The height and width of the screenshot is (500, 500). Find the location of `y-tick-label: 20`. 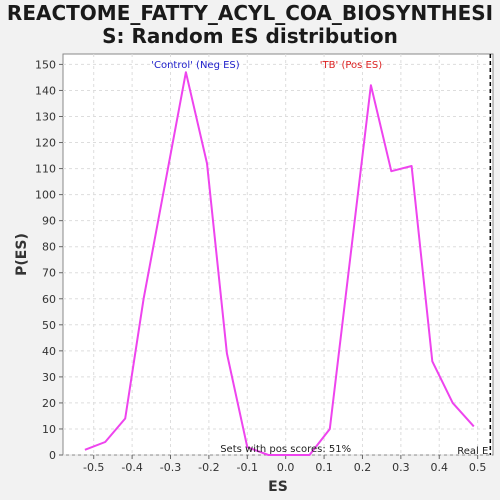

y-tick-label: 20 is located at coordinates (49, 403).